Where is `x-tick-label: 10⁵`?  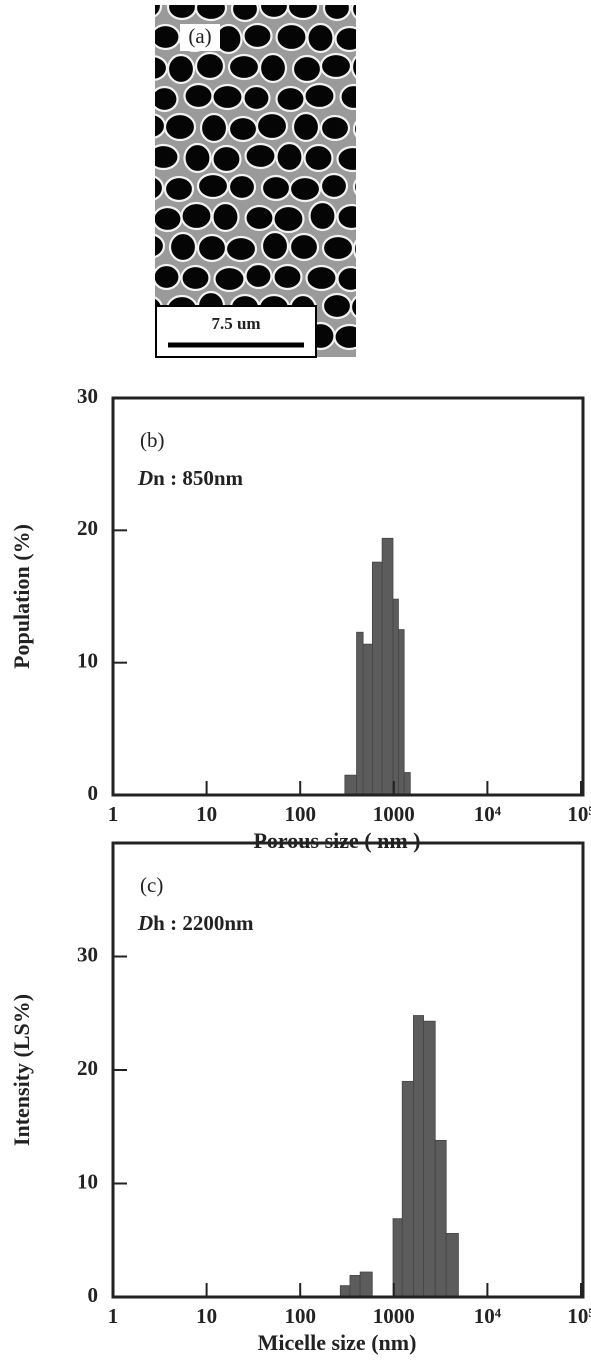
x-tick-label: 10⁵ is located at coordinates (579, 814).